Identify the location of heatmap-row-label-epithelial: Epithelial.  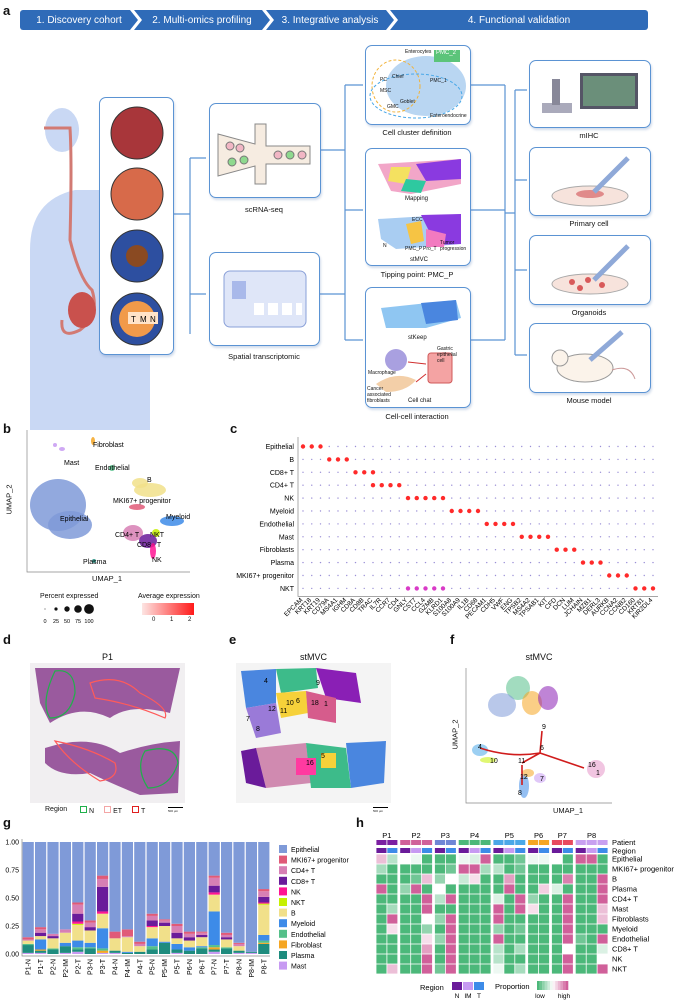
(627, 859).